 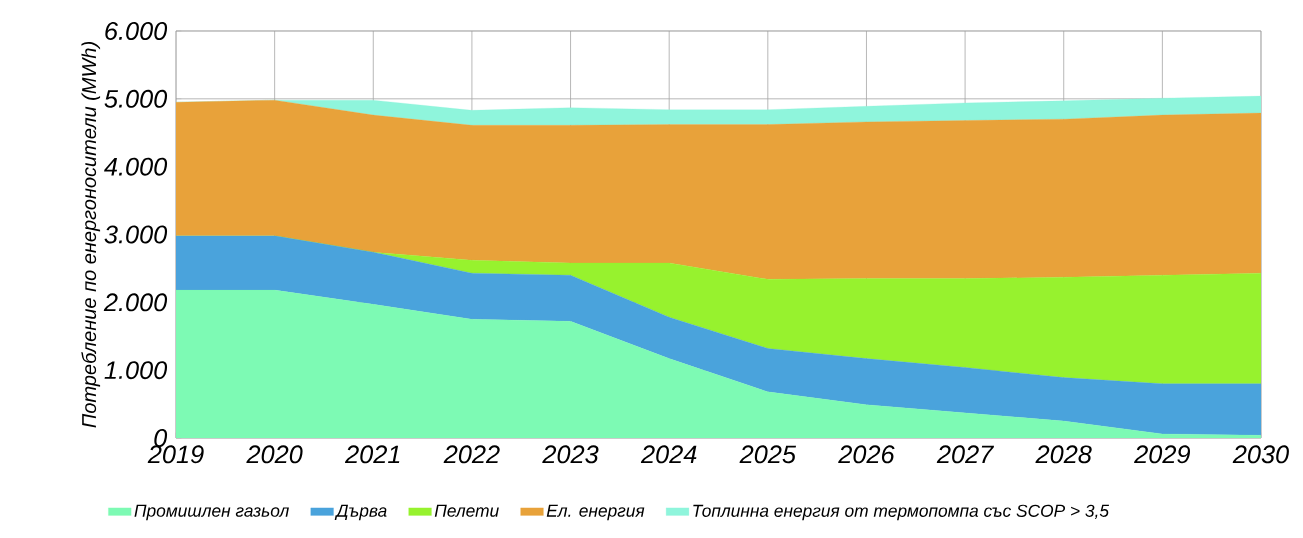 I want to click on x-tick-label: 2024, so click(x=668, y=454).